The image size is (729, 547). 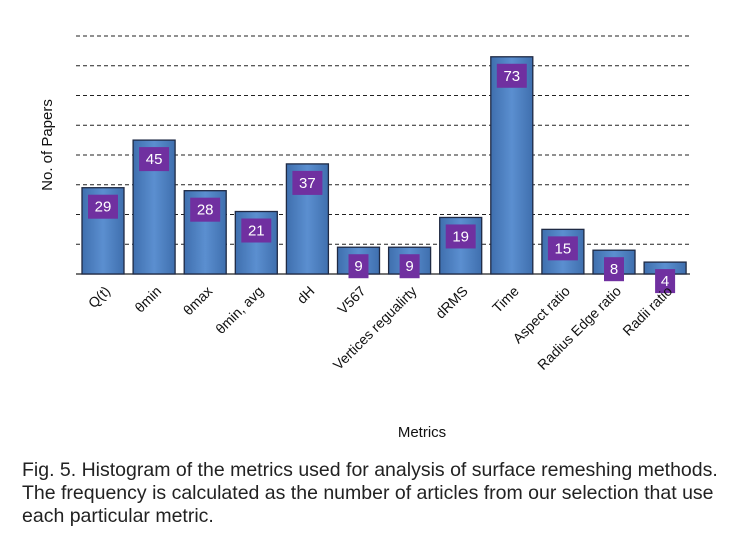 I want to click on data-label: 37, so click(x=307, y=183).